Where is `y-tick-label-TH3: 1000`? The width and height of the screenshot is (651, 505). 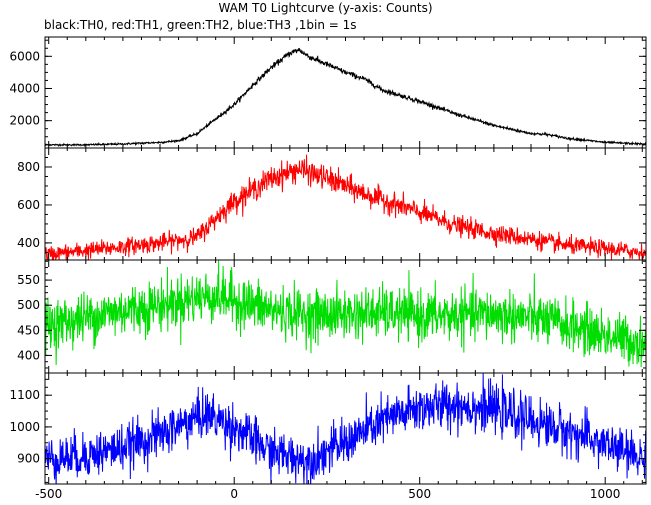
y-tick-label-TH3: 1000 is located at coordinates (24, 427).